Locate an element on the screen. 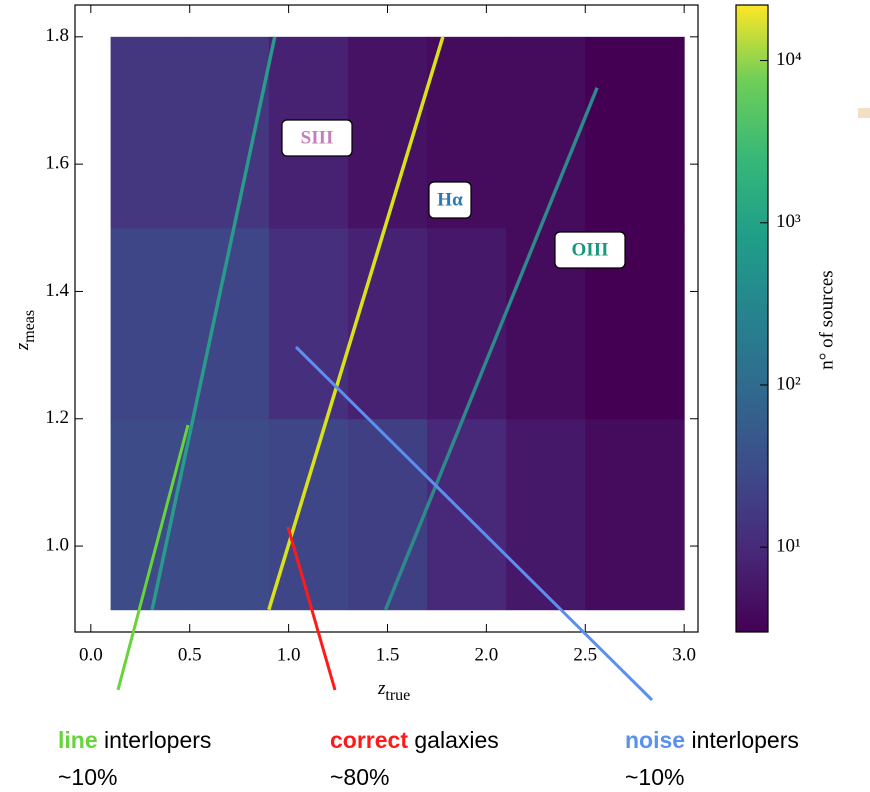 The image size is (870, 792). colorbar-tick-label: 10³ is located at coordinates (788, 221).